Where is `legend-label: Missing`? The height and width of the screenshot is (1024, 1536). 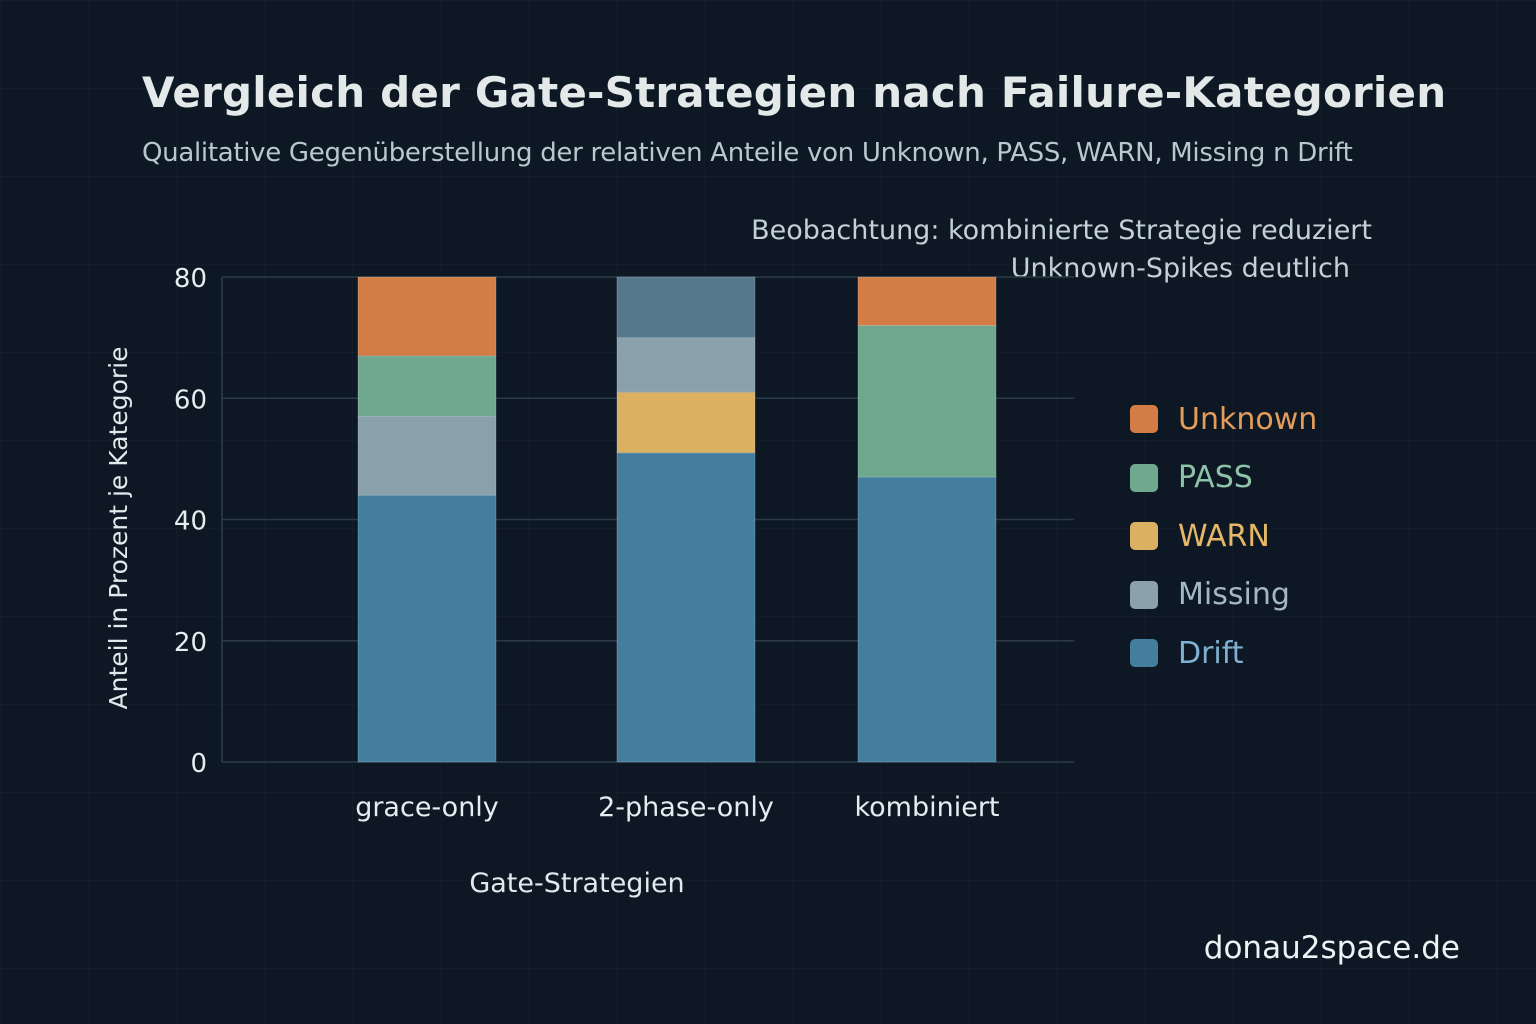 legend-label: Missing is located at coordinates (1234, 595).